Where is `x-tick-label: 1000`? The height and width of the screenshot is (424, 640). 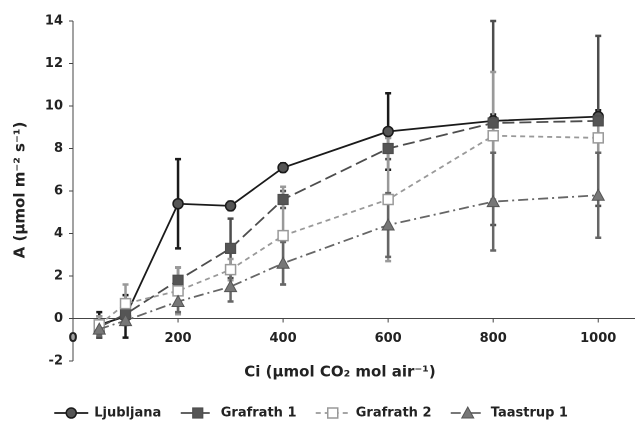 x-tick-label: 1000 is located at coordinates (598, 338).